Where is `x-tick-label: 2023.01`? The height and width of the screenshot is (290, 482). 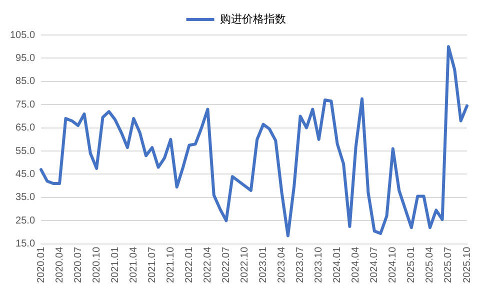 x-tick-label: 2023.01 is located at coordinates (264, 265).